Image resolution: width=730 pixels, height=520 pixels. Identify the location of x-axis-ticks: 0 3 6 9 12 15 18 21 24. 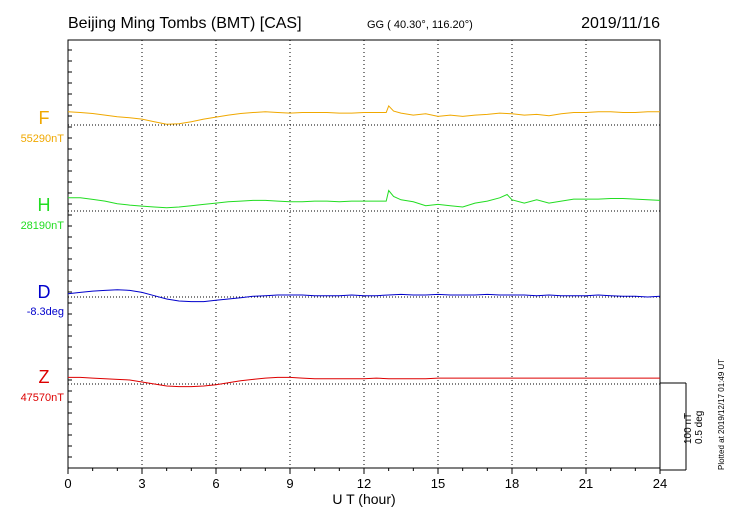
(365, 479).